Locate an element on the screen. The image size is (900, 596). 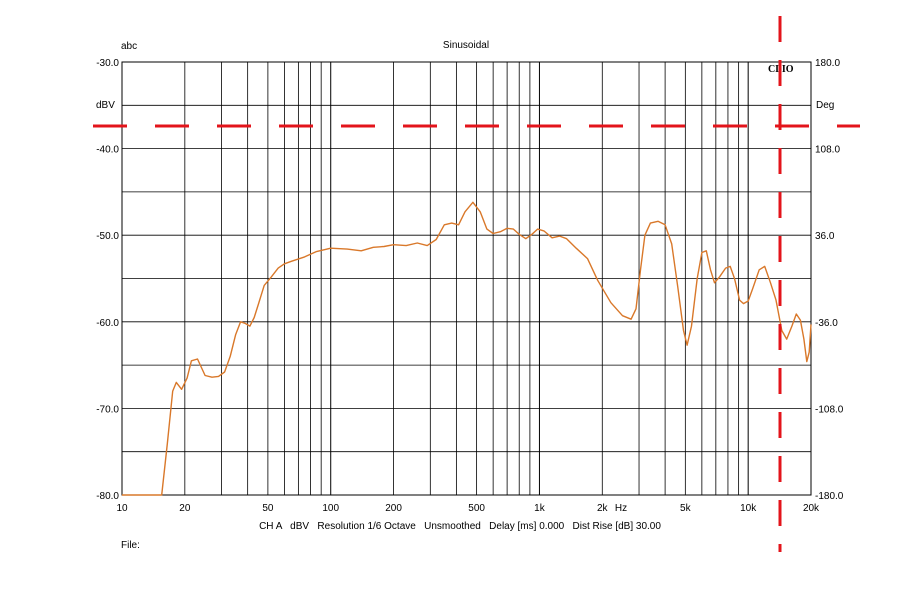
y-tick-label: -60.0 is located at coordinates (107, 323).